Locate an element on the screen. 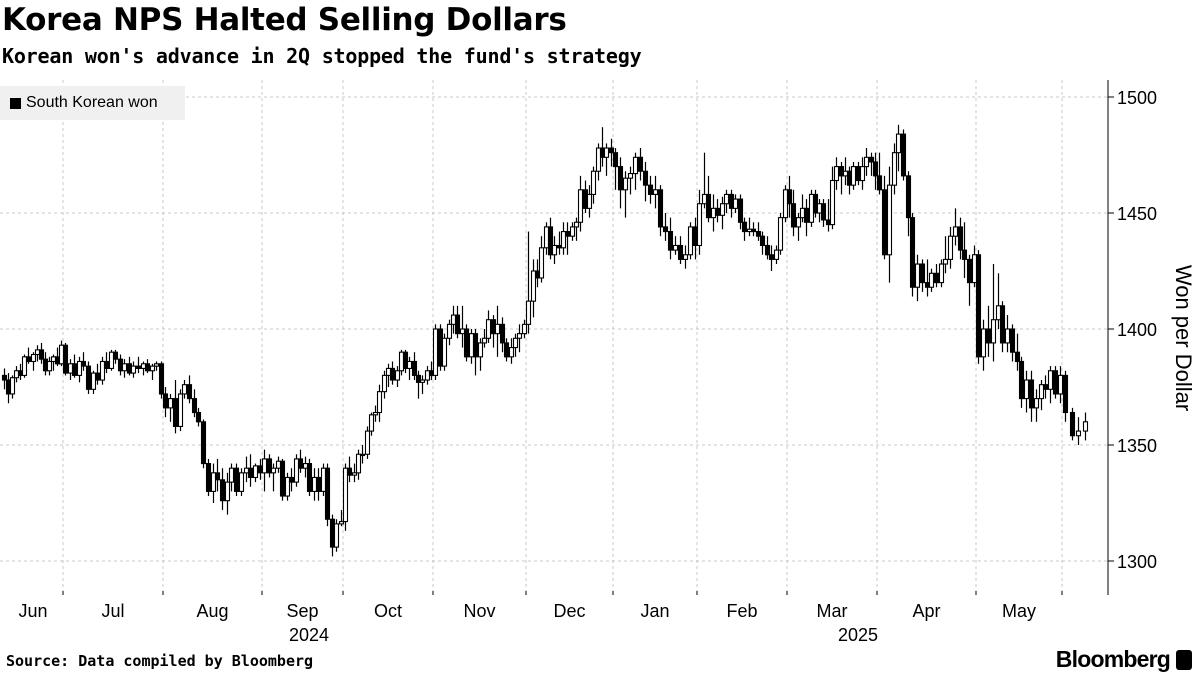  x-year-label: 2024 is located at coordinates (309, 635).